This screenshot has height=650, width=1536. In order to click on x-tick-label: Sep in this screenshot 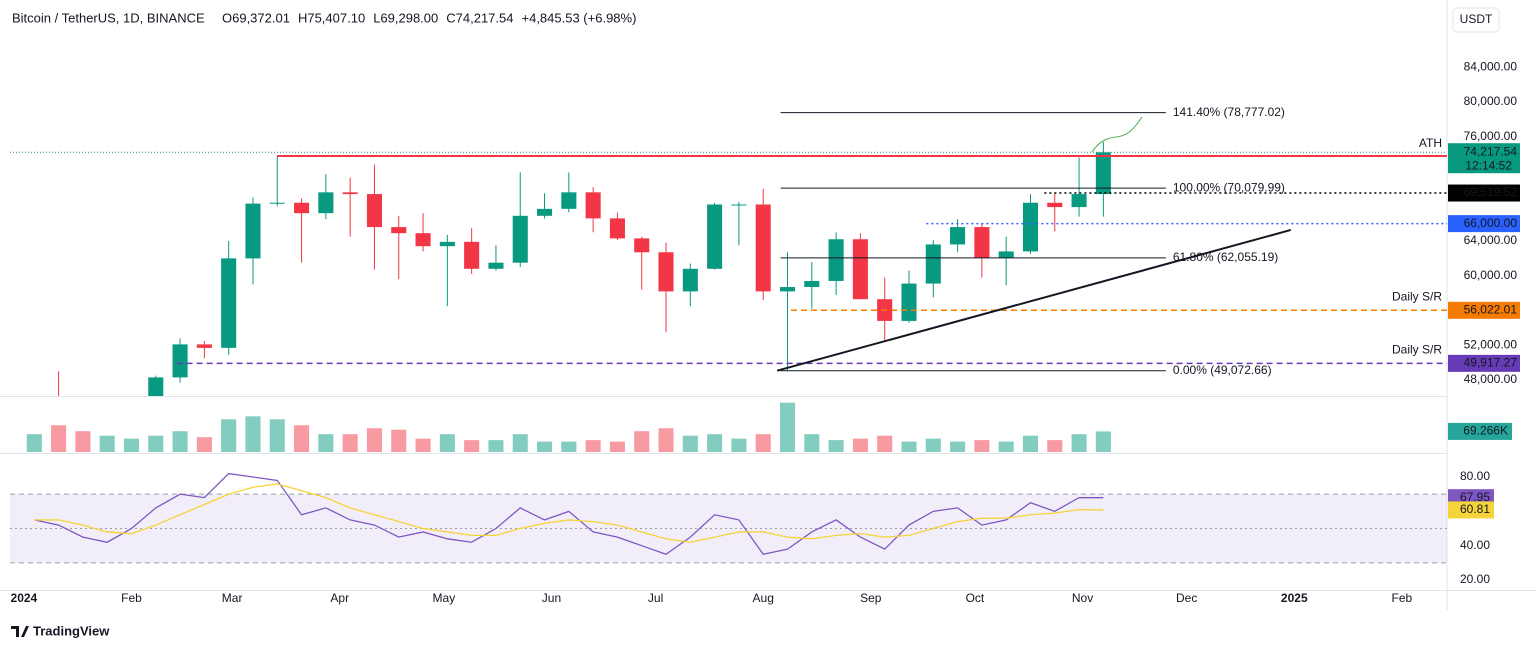, I will do `click(871, 598)`.